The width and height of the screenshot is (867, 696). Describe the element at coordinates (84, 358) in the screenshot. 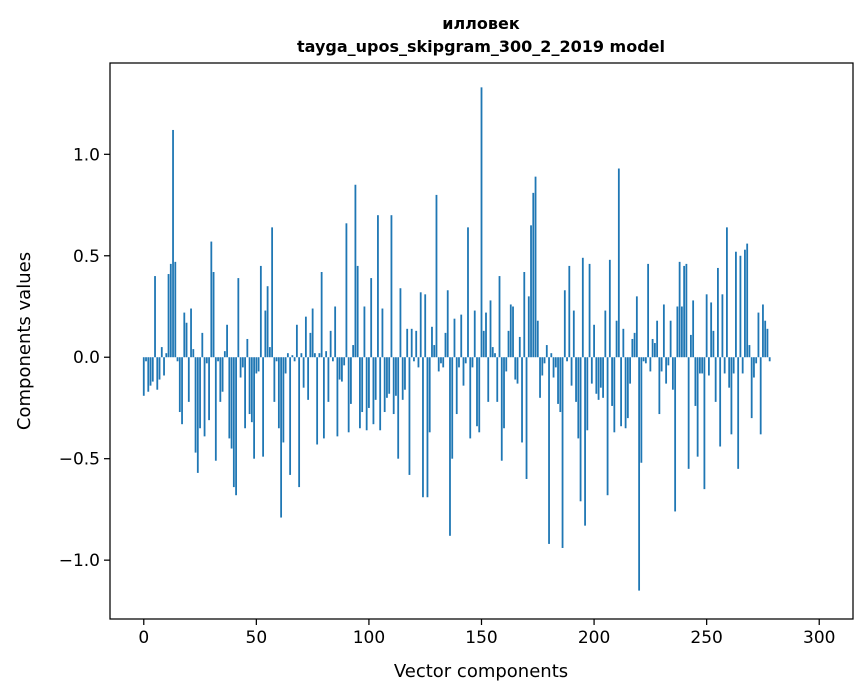

I see `y-axis: −1.0 −0.5 0.0 0.5 1.0` at that location.